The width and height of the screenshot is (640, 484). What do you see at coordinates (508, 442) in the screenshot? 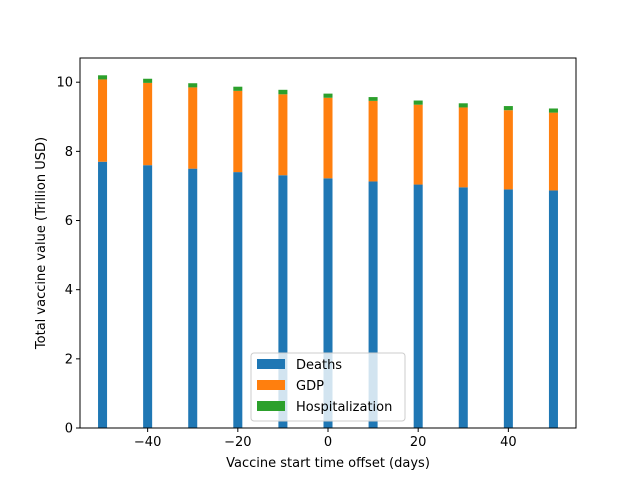
I see `x-tick-label: 40` at bounding box center [508, 442].